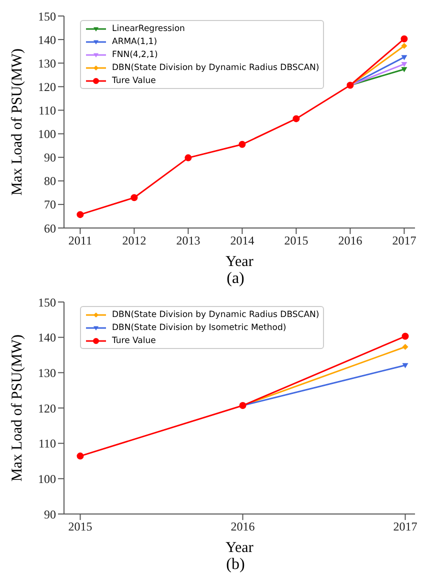 This screenshot has width=431, height=586. Describe the element at coordinates (50, 181) in the screenshot. I see `y-tick-label: 80` at that location.